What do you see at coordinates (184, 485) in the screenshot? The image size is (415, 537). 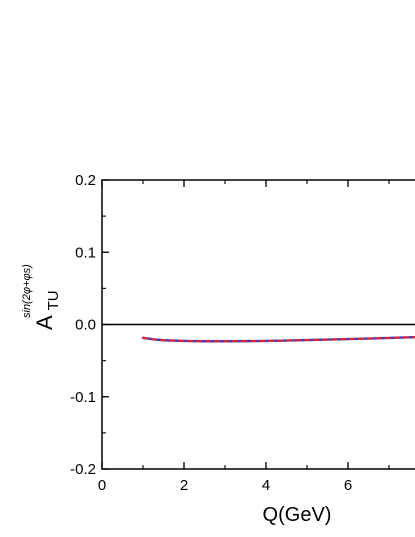 I see `x-tick-label: 2` at bounding box center [184, 485].